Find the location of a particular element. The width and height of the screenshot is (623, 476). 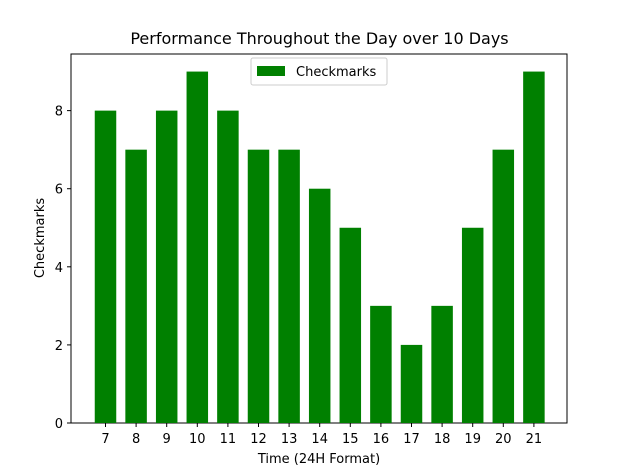

x-tick-label: 20 is located at coordinates (503, 439).